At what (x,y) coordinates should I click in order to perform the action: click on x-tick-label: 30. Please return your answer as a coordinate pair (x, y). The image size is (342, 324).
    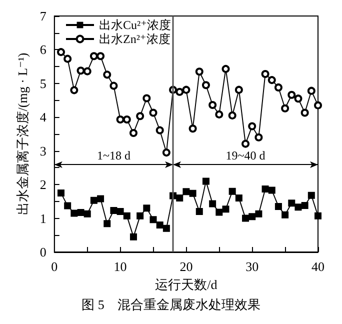
    Looking at the image, I should click on (252, 266).